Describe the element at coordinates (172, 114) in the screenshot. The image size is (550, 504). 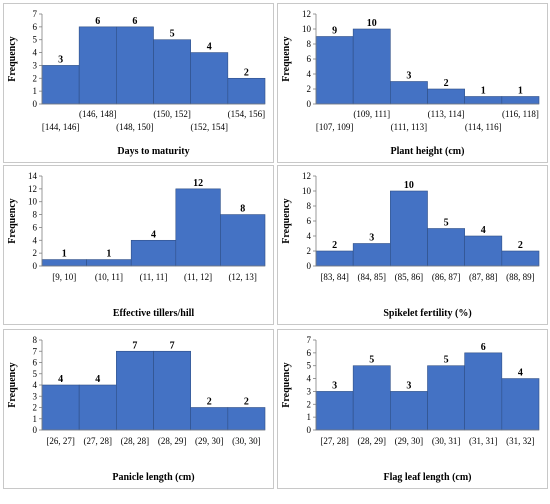
I see `x-category-label: (150, 152]` at that location.